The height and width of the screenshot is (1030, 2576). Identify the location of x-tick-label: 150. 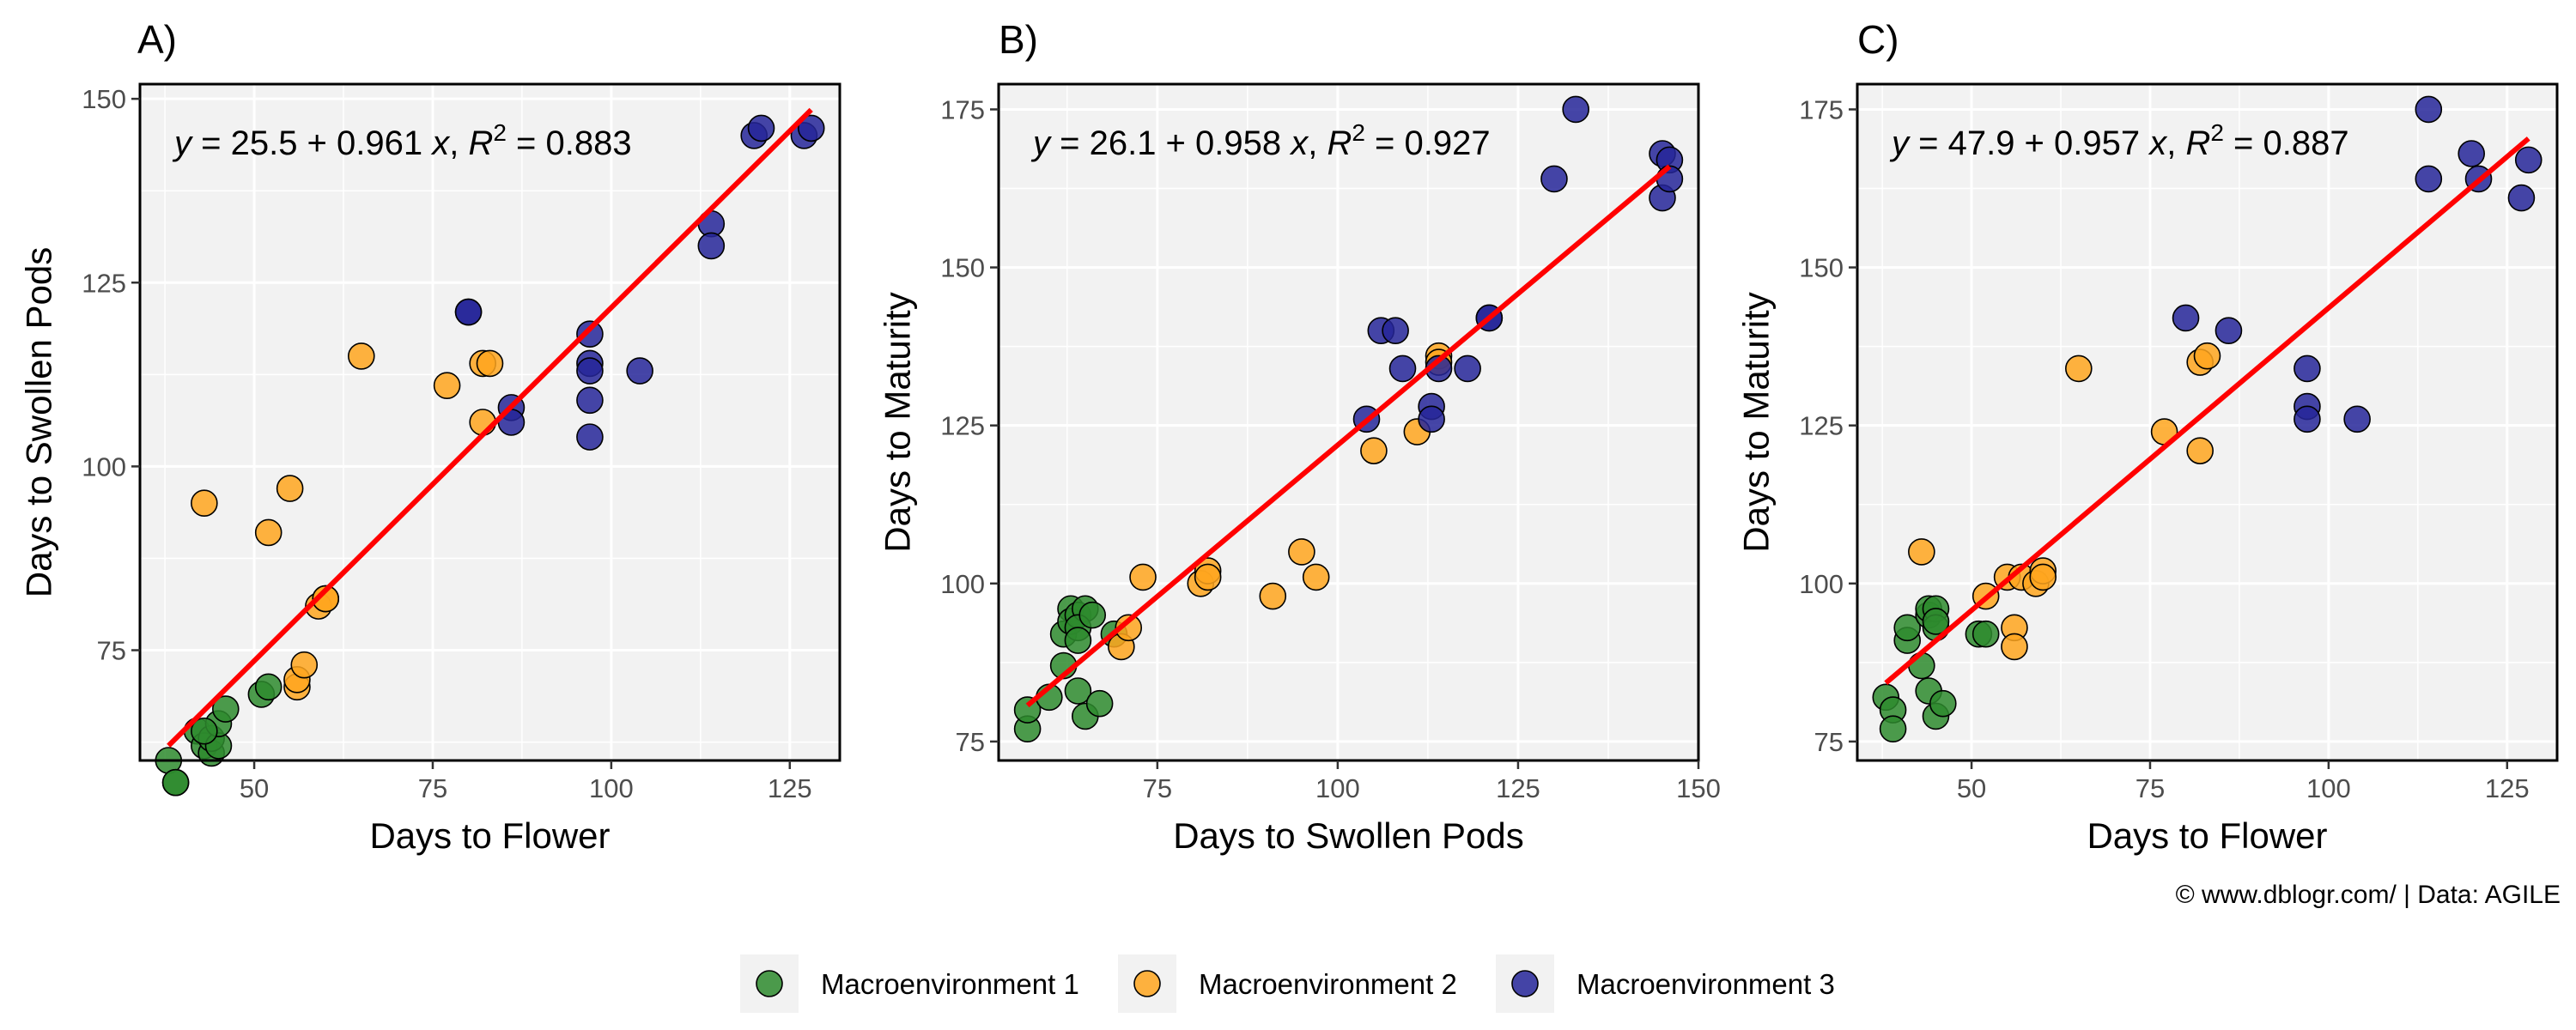
(1698, 788).